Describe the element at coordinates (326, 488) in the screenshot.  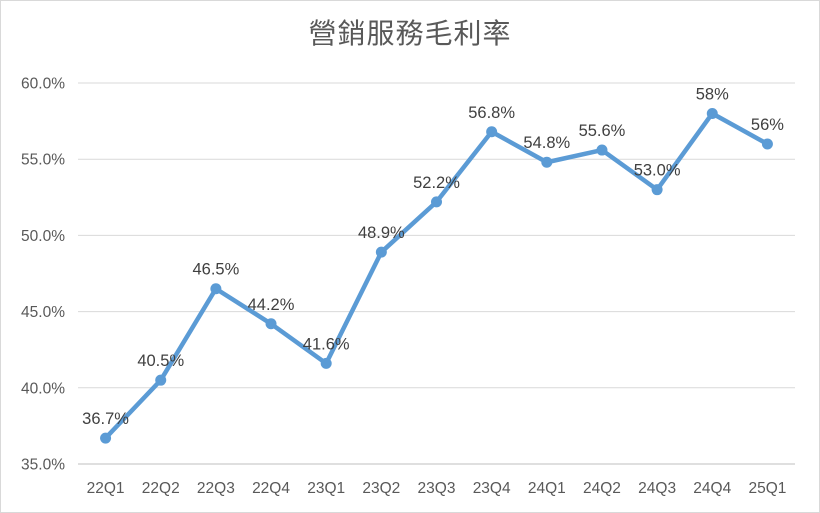
I see `x-axis-category-label: 23Q1` at that location.